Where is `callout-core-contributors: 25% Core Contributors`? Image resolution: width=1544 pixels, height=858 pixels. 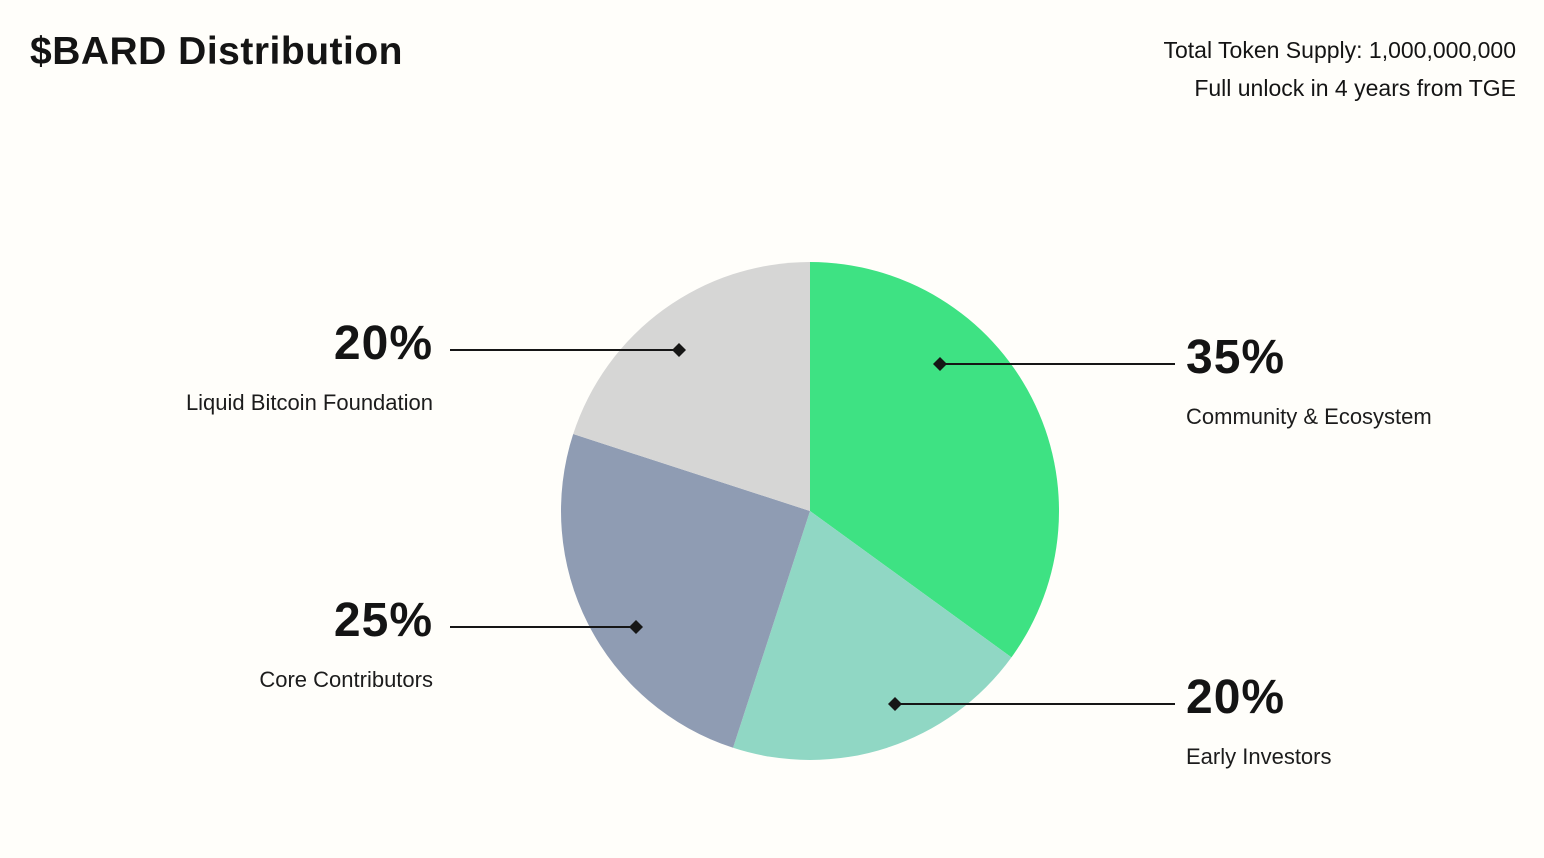
callout-core-contributors: 25% Core Contributors is located at coordinates (346, 645).